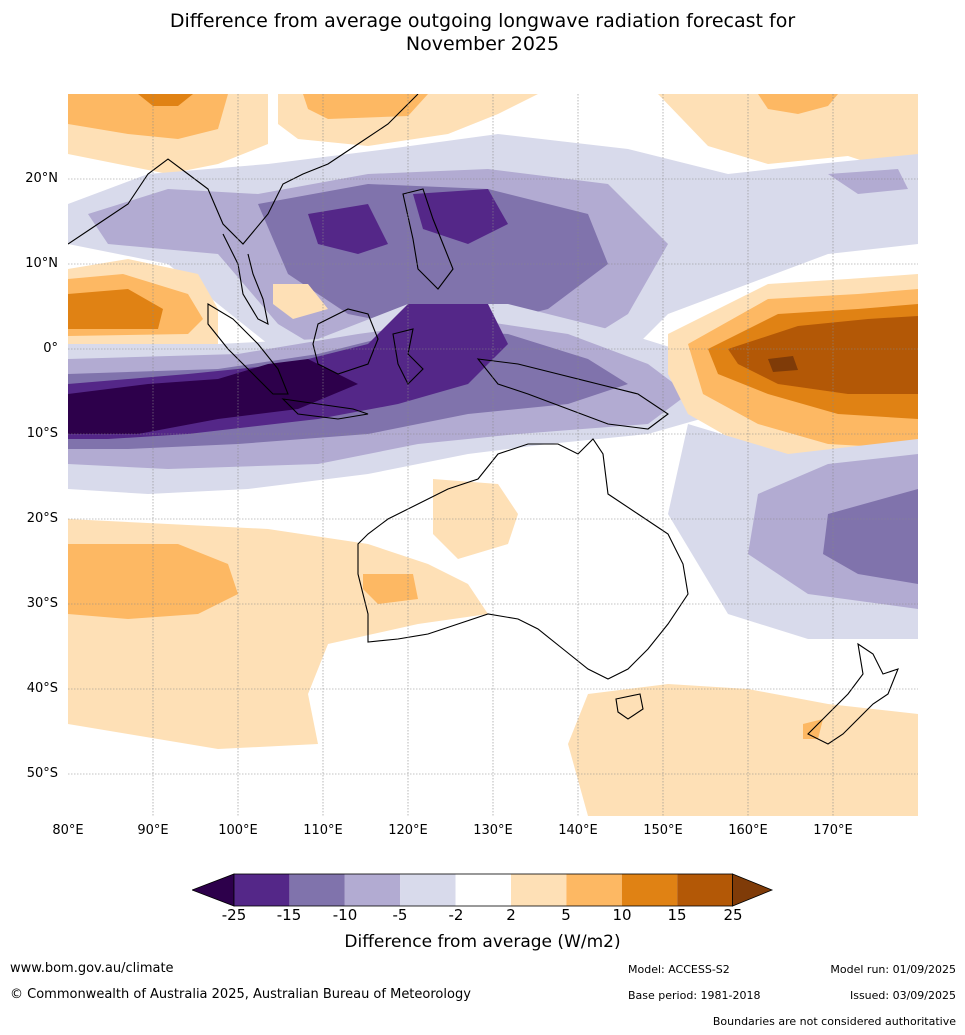  Describe the element at coordinates (325, 409) in the screenshot. I see `java-coastline` at that location.